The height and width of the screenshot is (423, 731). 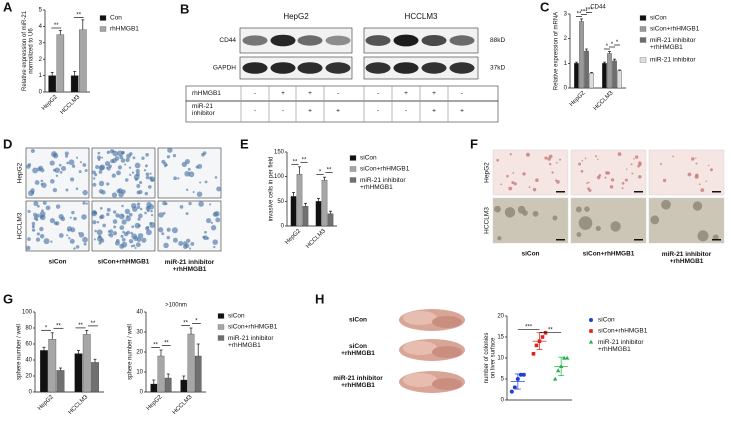 I want to click on significance-label: ***, so click(x=590, y=11).